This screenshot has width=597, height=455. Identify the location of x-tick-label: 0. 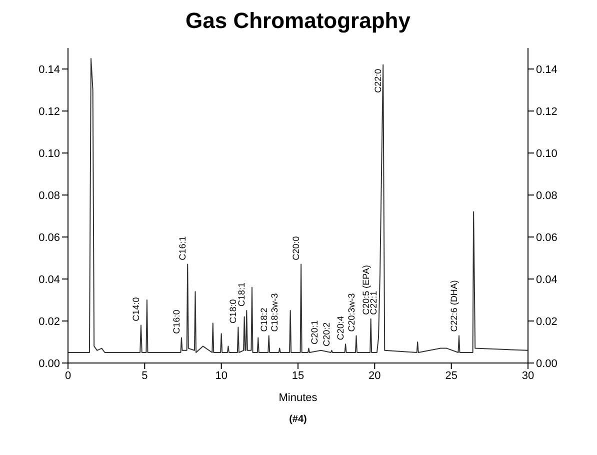
(68, 376).